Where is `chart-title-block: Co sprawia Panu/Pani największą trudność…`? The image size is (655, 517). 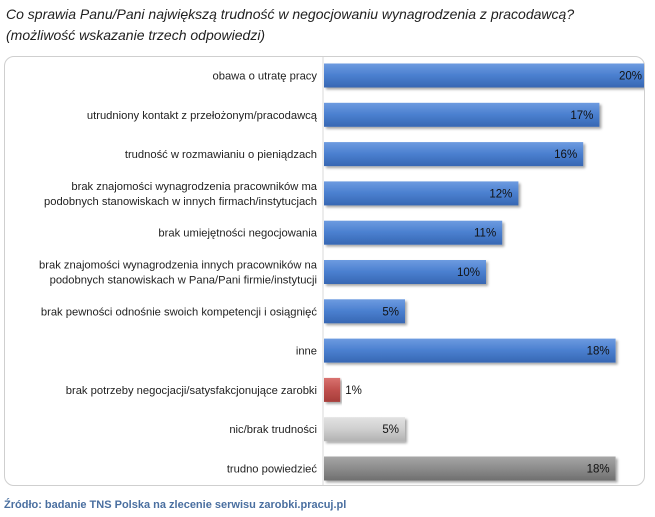 chart-title-block: Co sprawia Panu/Pani największą trudność… is located at coordinates (326, 25).